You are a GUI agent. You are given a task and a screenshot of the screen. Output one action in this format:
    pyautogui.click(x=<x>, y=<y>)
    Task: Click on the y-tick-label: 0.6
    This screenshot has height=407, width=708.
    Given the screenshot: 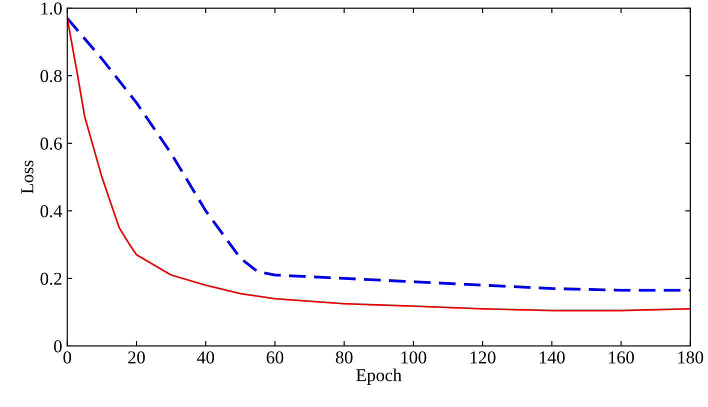 What is the action you would take?
    pyautogui.click(x=51, y=144)
    